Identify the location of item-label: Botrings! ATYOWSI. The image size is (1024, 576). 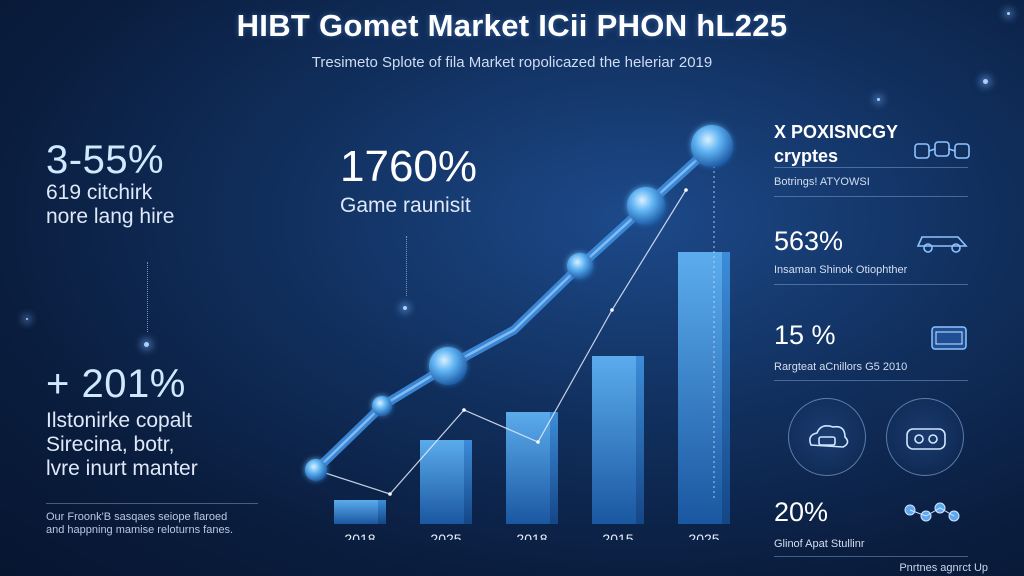
(822, 182).